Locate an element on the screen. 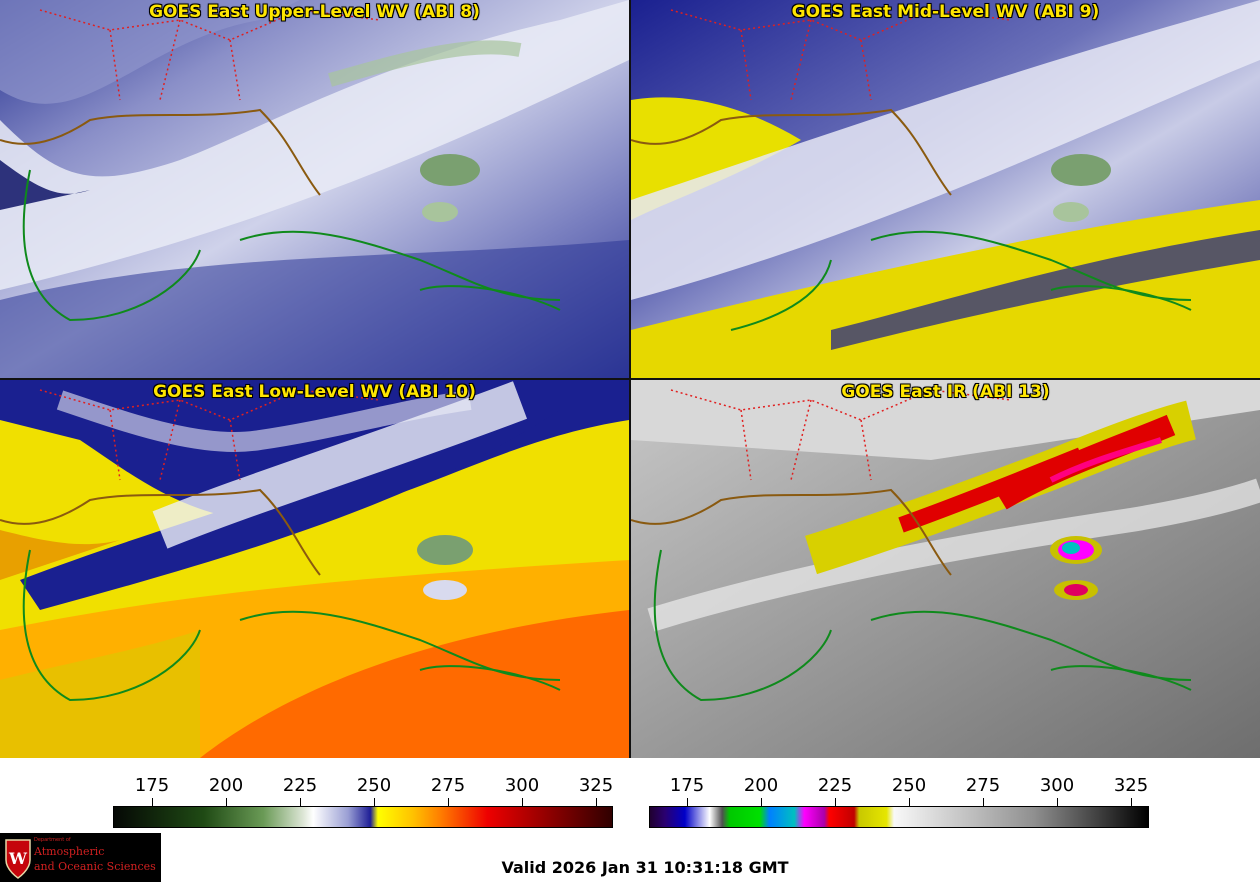 Image resolution: width=1260 pixels, height=882 pixels. ir-colorbar is located at coordinates (899, 817).